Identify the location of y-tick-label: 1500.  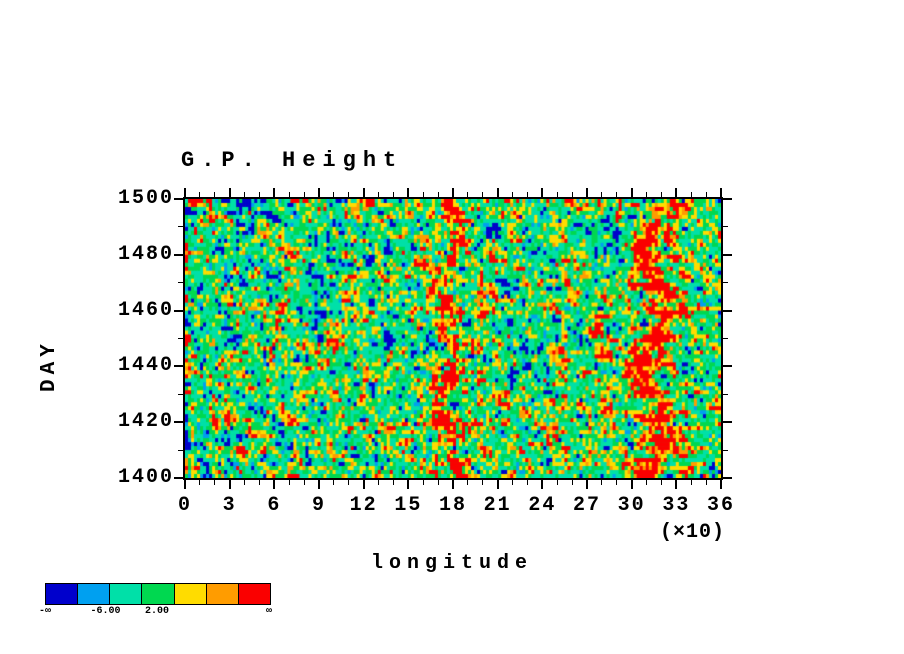
(145, 198).